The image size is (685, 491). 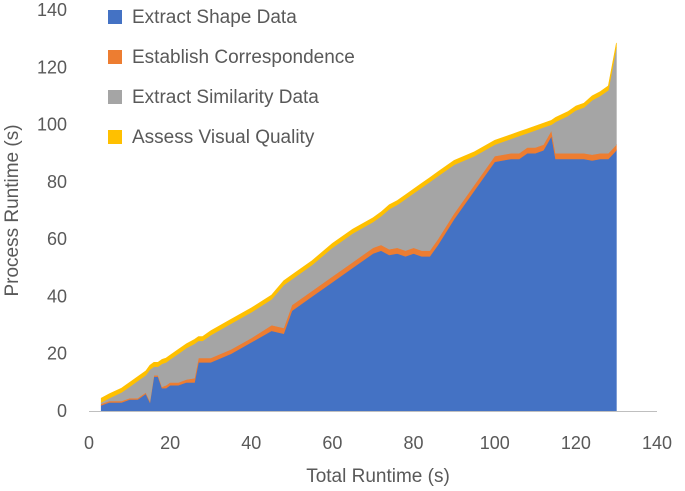 I want to click on legend-label-establish-correspondence: Establish Correspondence, so click(x=243, y=57).